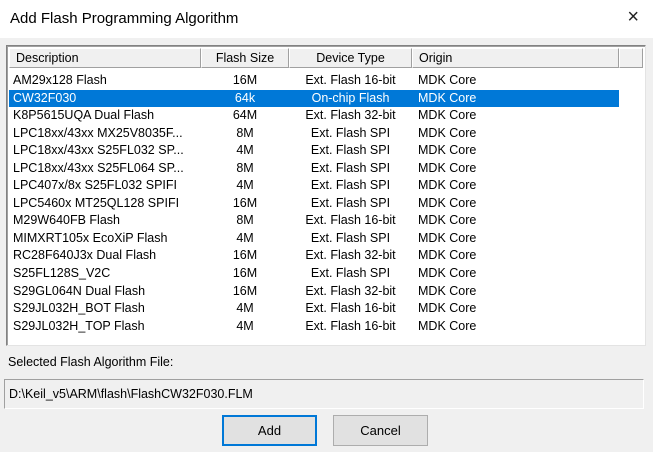  I want to click on cell-flash-size: 64k, so click(245, 97).